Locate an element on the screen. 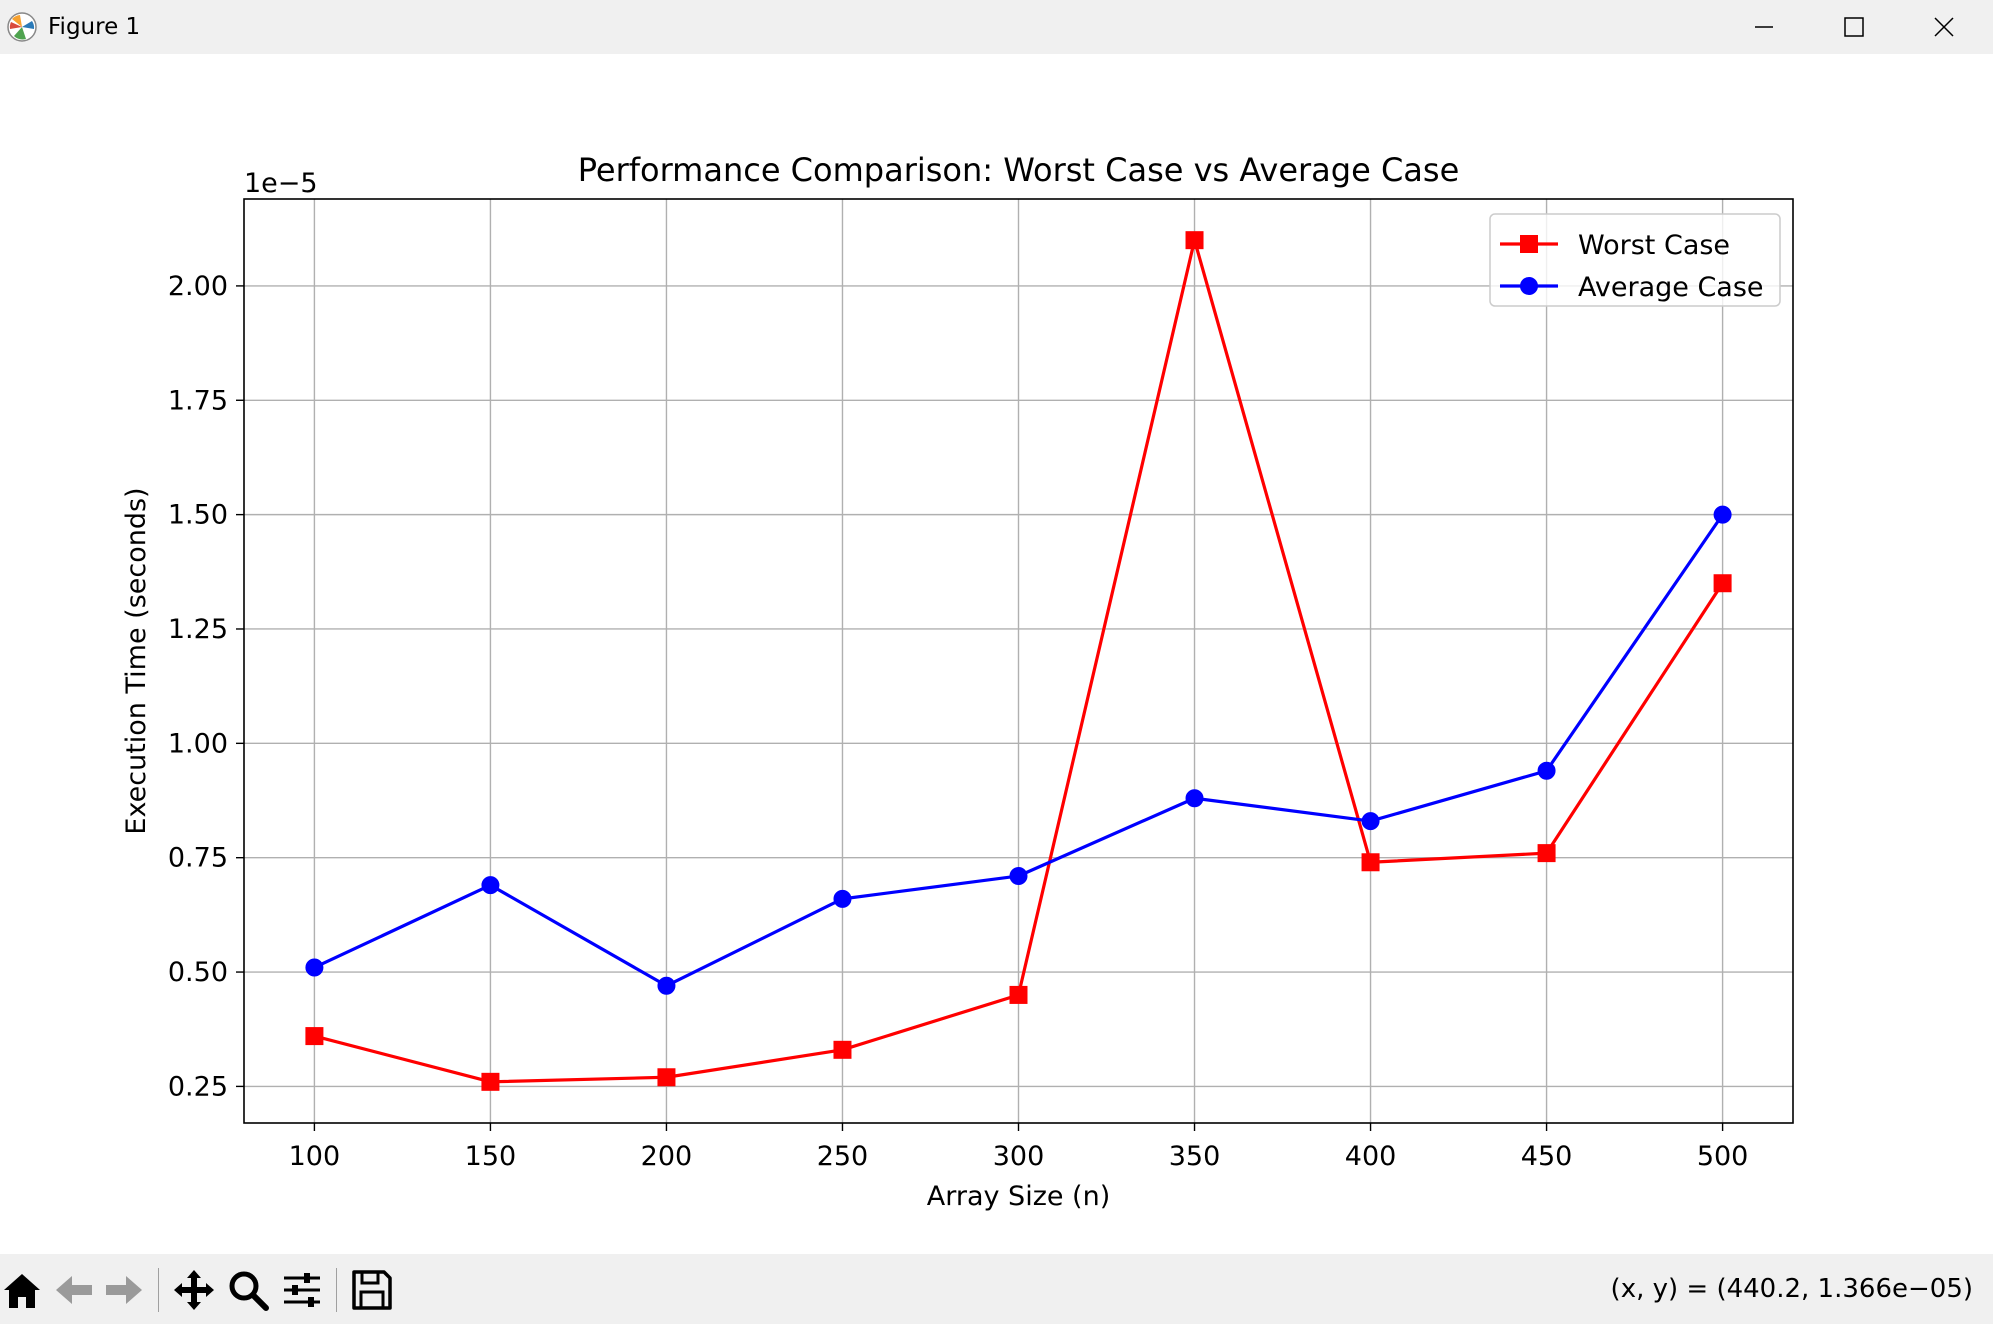 Image resolution: width=1993 pixels, height=1324 pixels. y-tick-label: 1.00 is located at coordinates (198, 743).